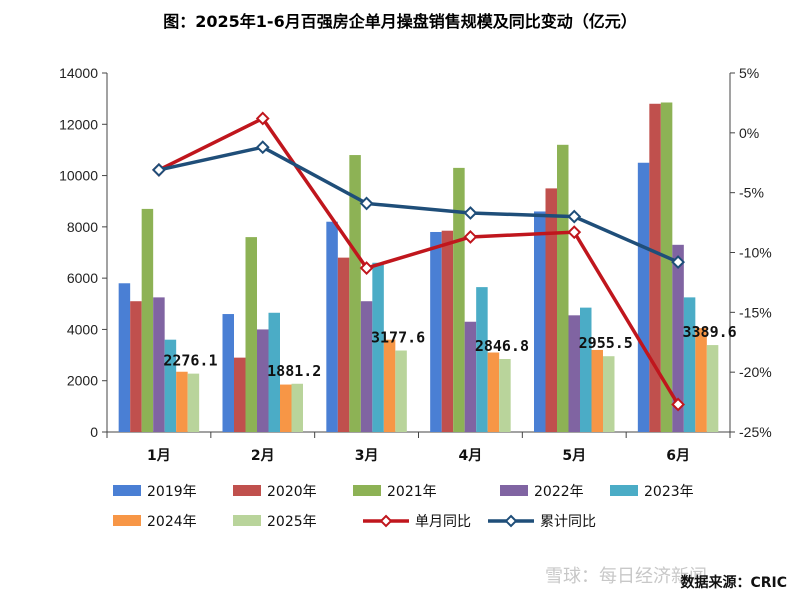 Image resolution: width=800 pixels, height=598 pixels. What do you see at coordinates (678, 456) in the screenshot?
I see `category-label: 6月` at bounding box center [678, 456].